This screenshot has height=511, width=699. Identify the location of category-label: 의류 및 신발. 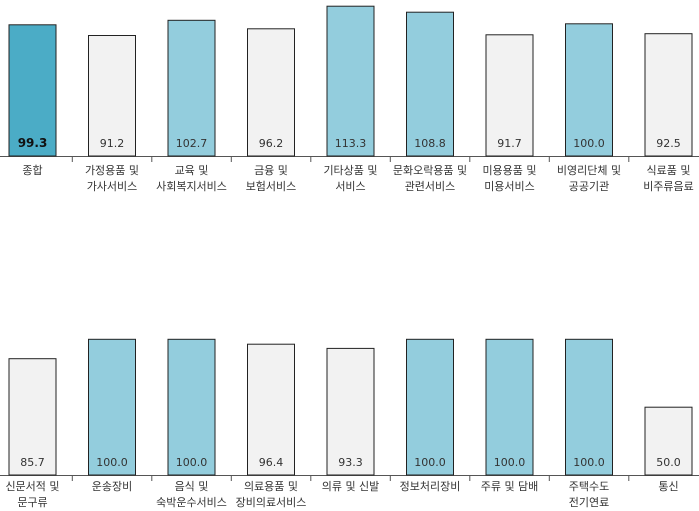
(351, 486).